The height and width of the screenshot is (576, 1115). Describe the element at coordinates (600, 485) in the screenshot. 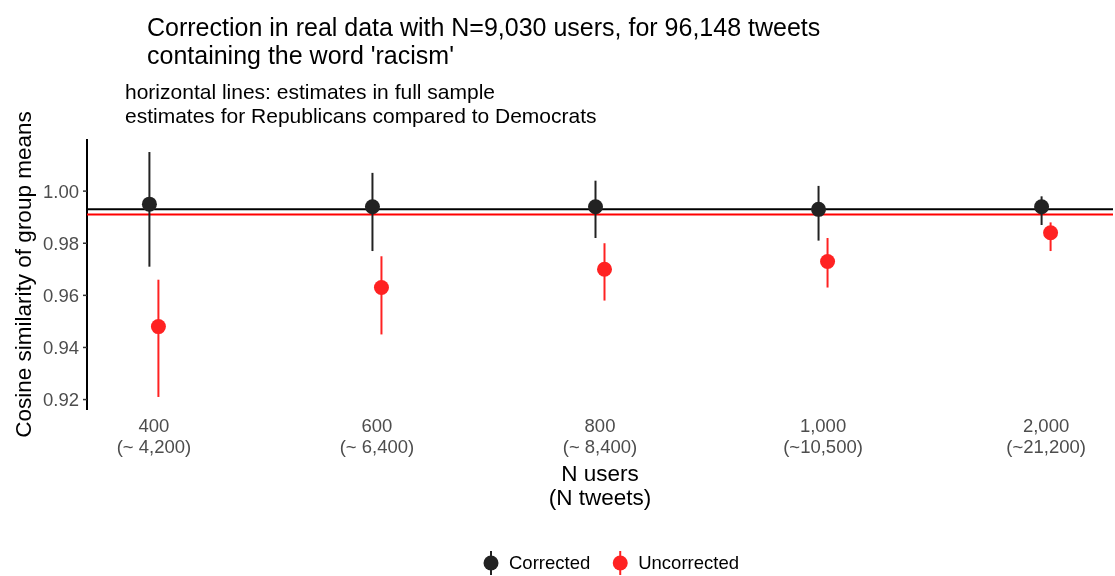

I see `x-axis-title: N users (N tweets)` at that location.